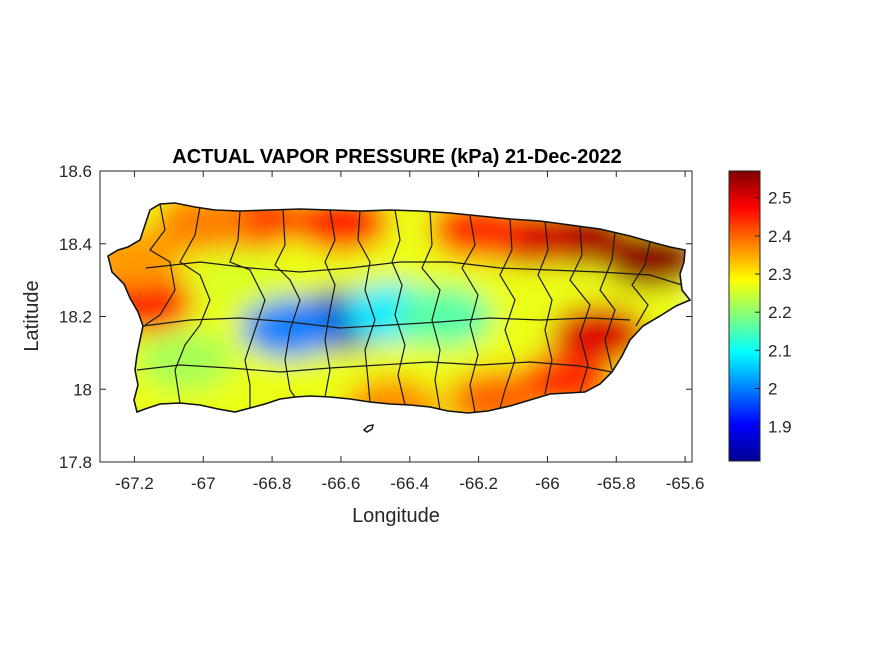 The height and width of the screenshot is (656, 875). What do you see at coordinates (75, 244) in the screenshot?
I see `y-tick-label: 18.4` at bounding box center [75, 244].